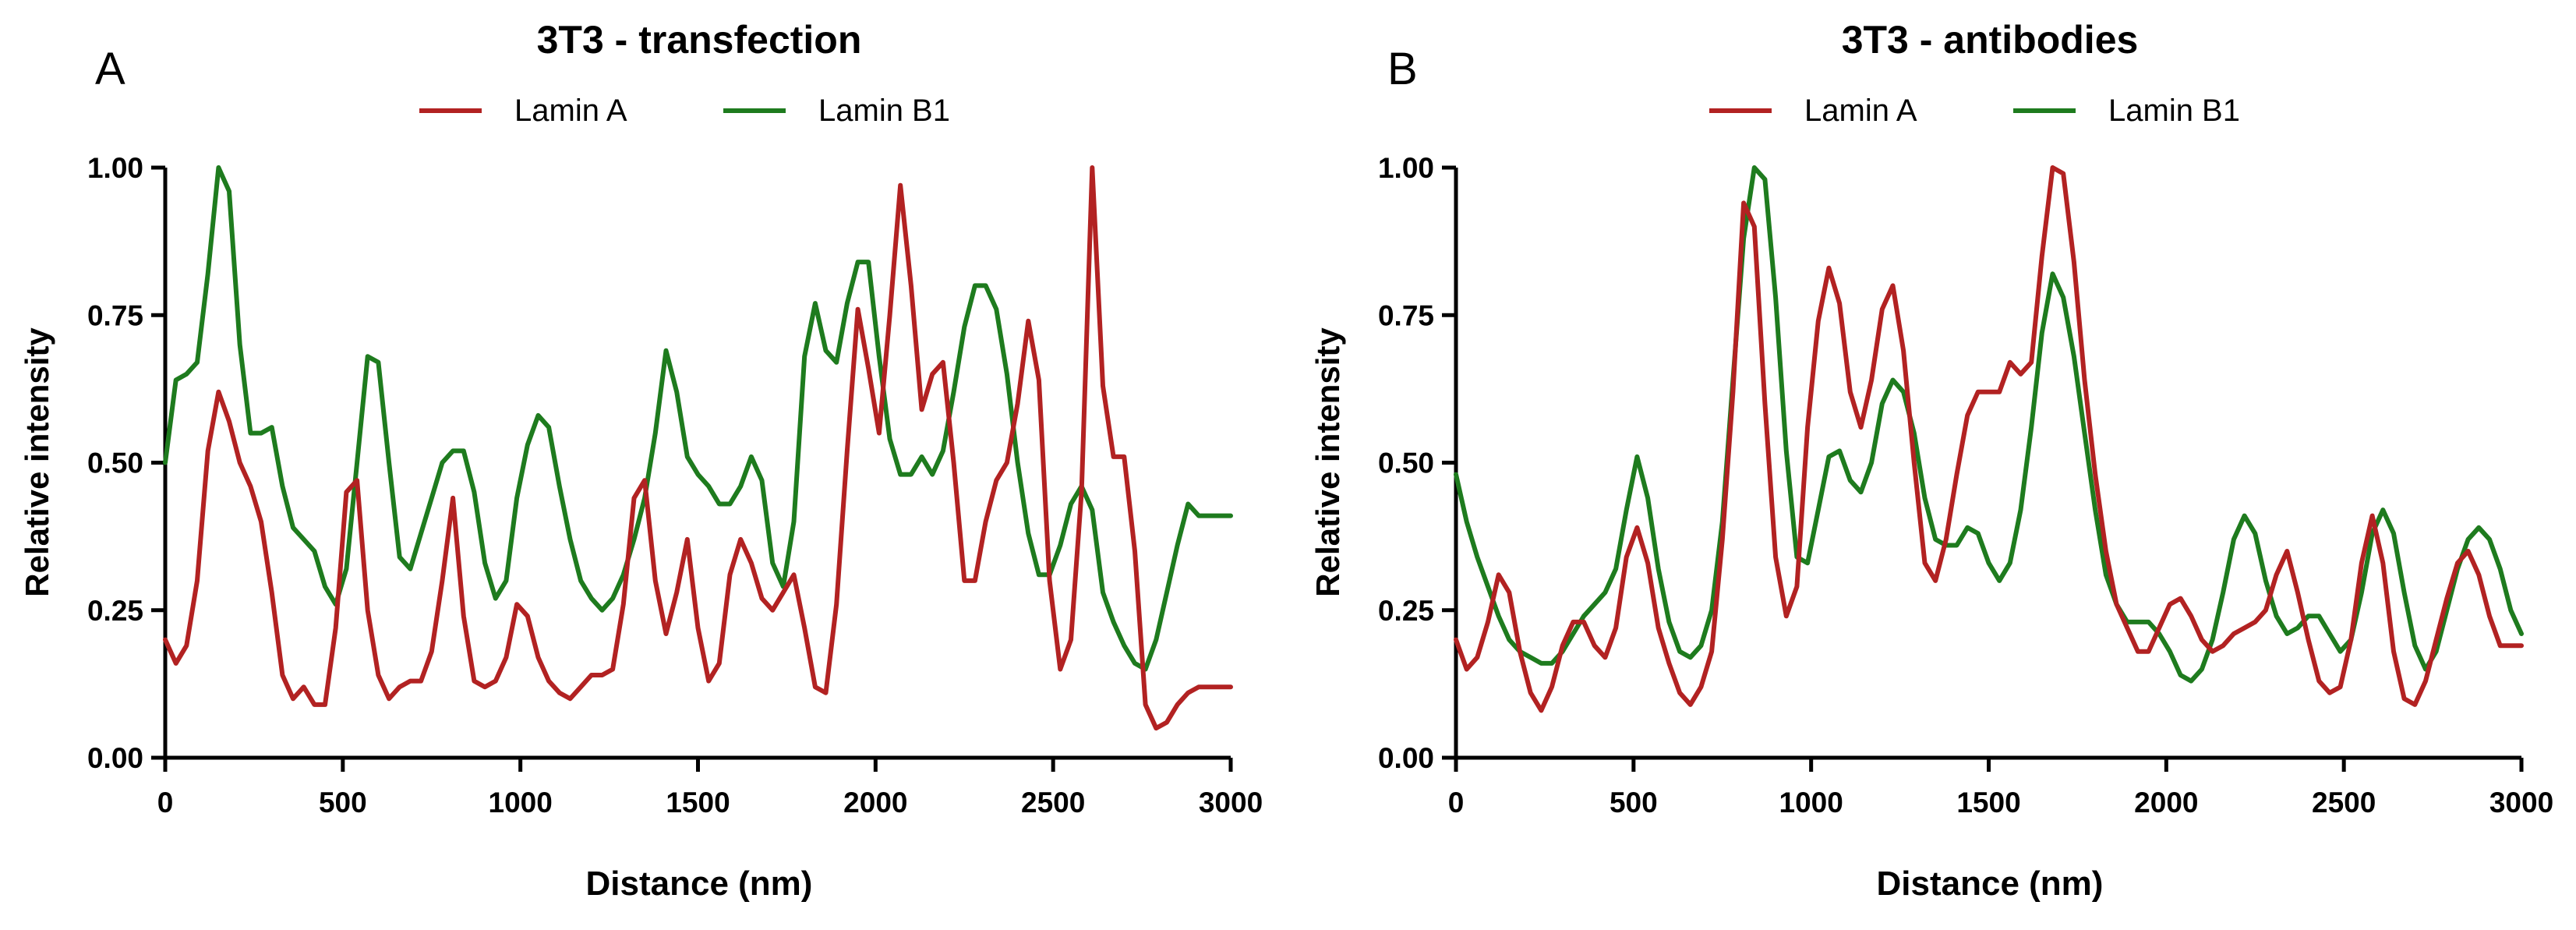  What do you see at coordinates (1990, 40) in the screenshot?
I see `chart-title: 3T3 - antibodies` at bounding box center [1990, 40].